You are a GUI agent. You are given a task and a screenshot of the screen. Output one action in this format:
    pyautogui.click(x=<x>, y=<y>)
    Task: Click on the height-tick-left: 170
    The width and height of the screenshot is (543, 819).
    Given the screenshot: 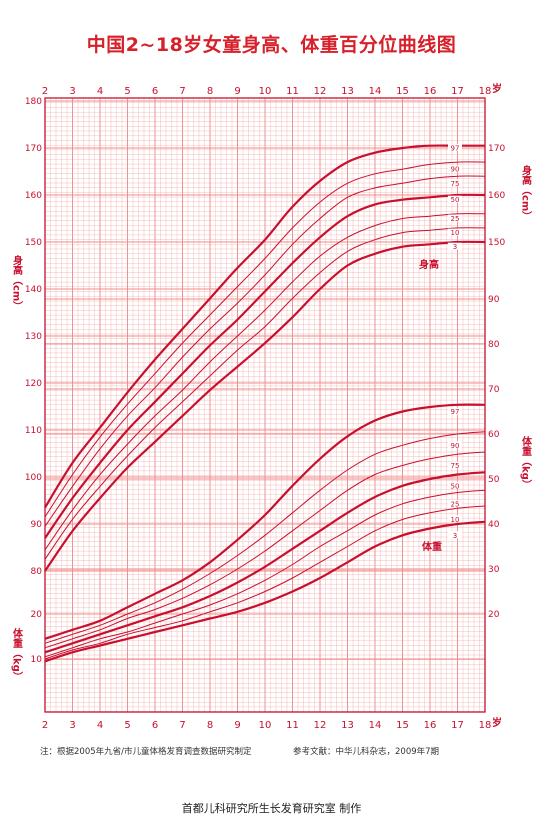 What is the action you would take?
    pyautogui.click(x=33, y=149)
    